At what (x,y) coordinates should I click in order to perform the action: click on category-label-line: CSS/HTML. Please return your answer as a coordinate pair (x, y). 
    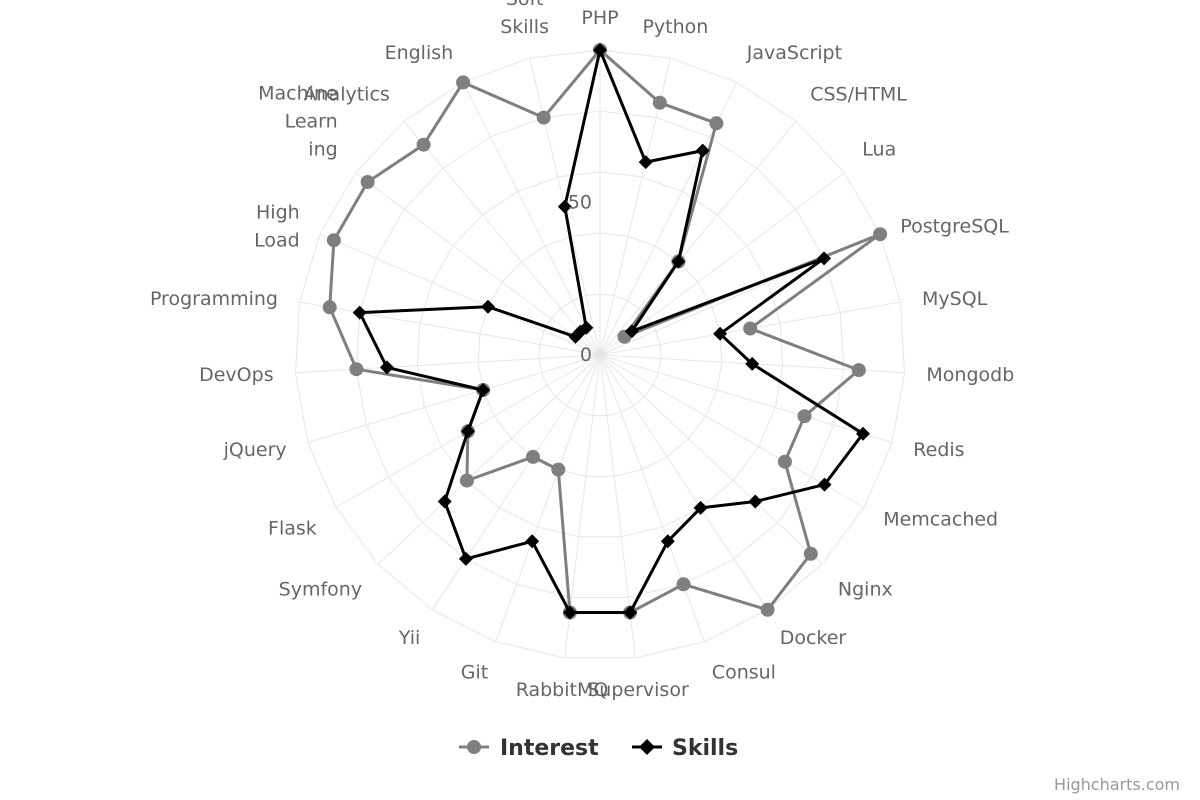
    Looking at the image, I should click on (858, 95).